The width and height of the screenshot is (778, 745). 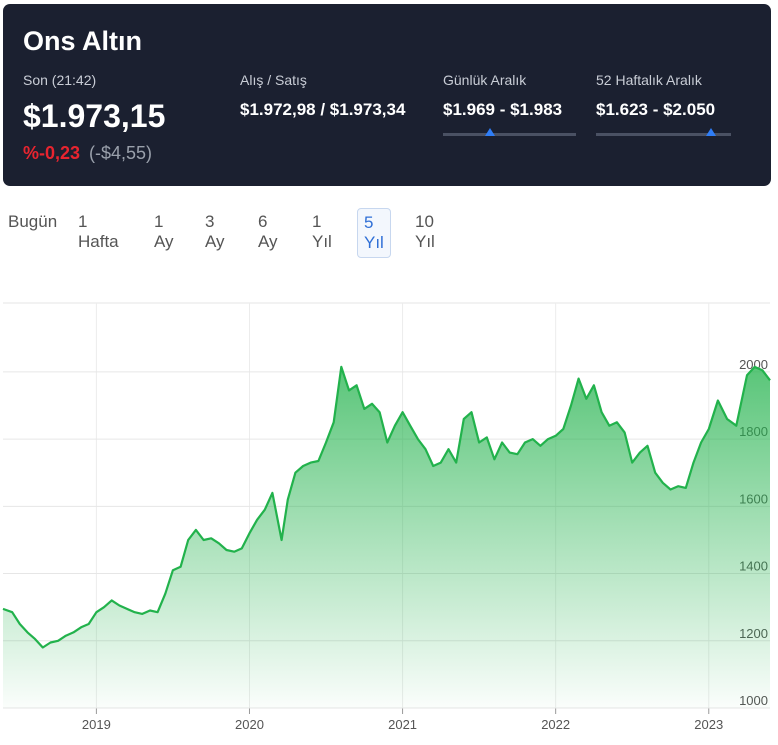 I want to click on y-tick-label: 2000, so click(x=753, y=364).